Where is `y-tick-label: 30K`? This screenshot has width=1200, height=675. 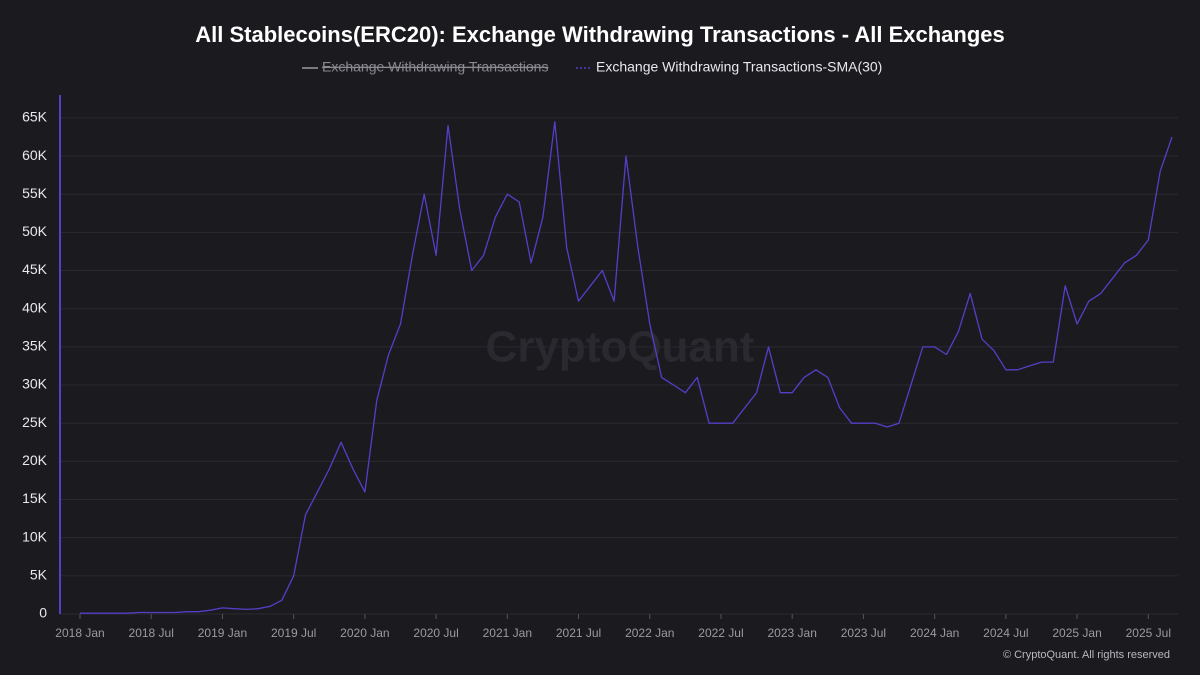
y-tick-label: 30K is located at coordinates (35, 384).